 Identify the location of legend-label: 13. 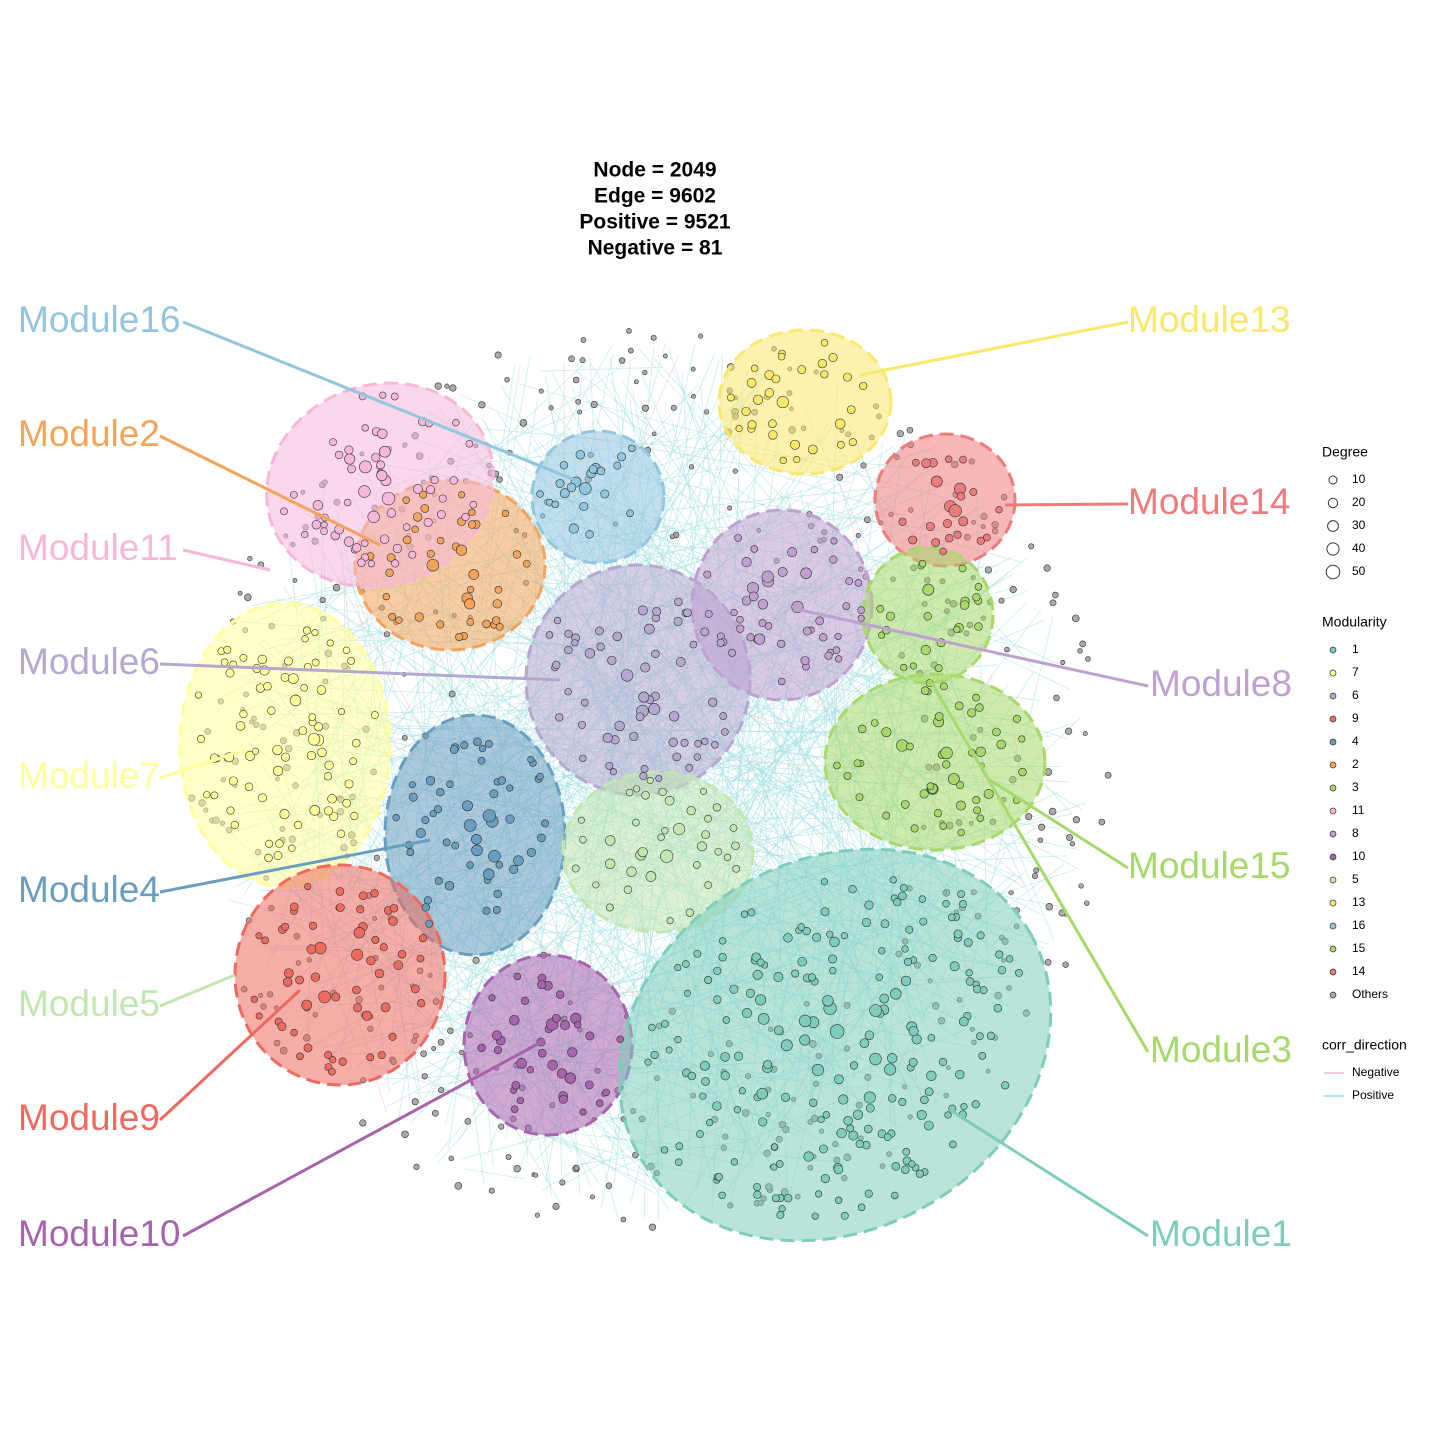
(1359, 902).